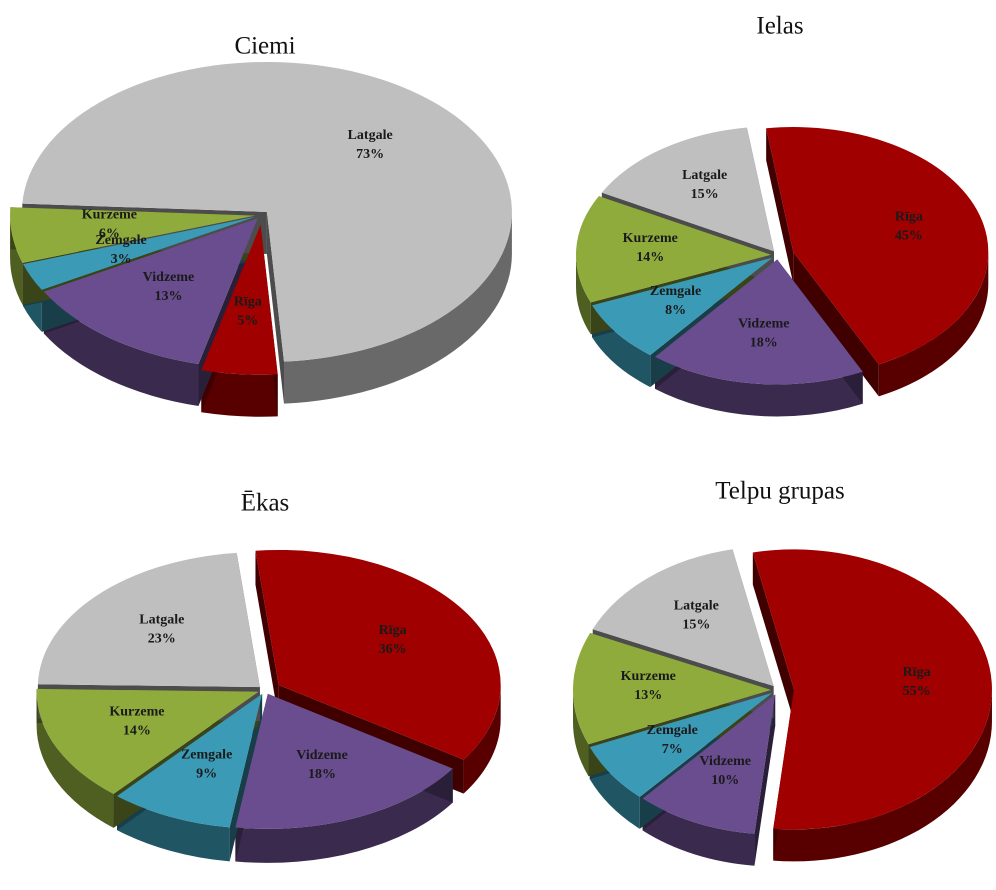  I want to click on slice-label: Vidzeme 10%, so click(725, 771).